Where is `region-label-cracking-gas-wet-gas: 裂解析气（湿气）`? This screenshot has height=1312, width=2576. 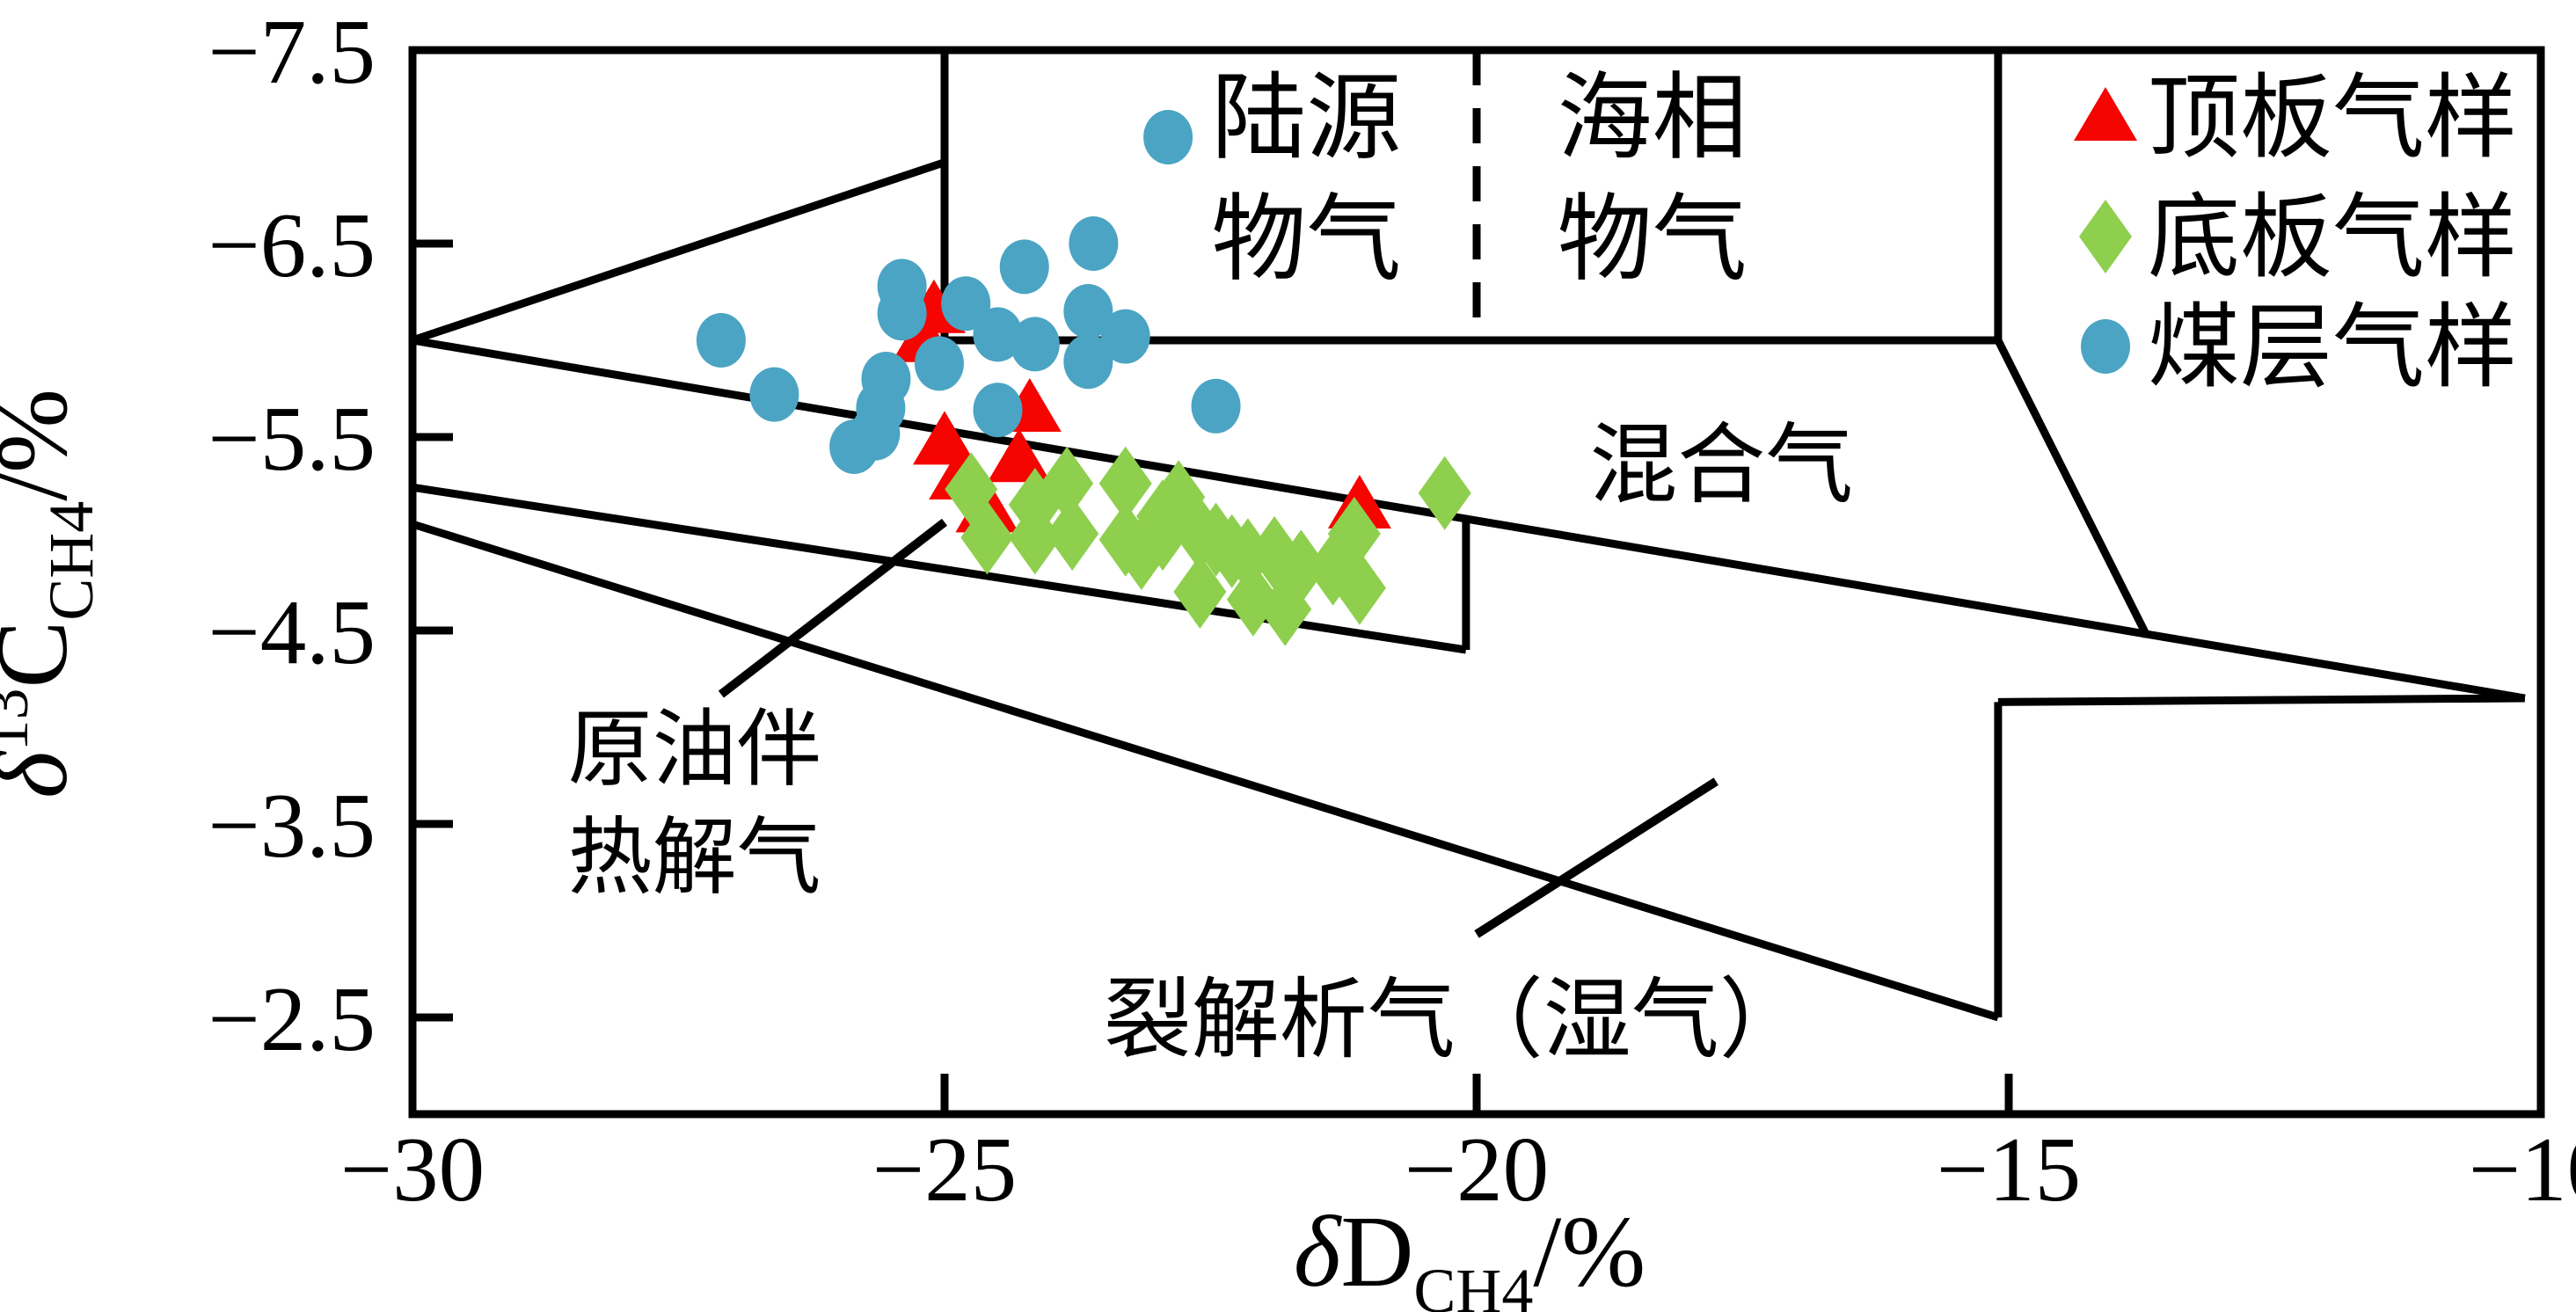 region-label-cracking-gas-wet-gas: 裂解析气（湿气） is located at coordinates (1455, 1021).